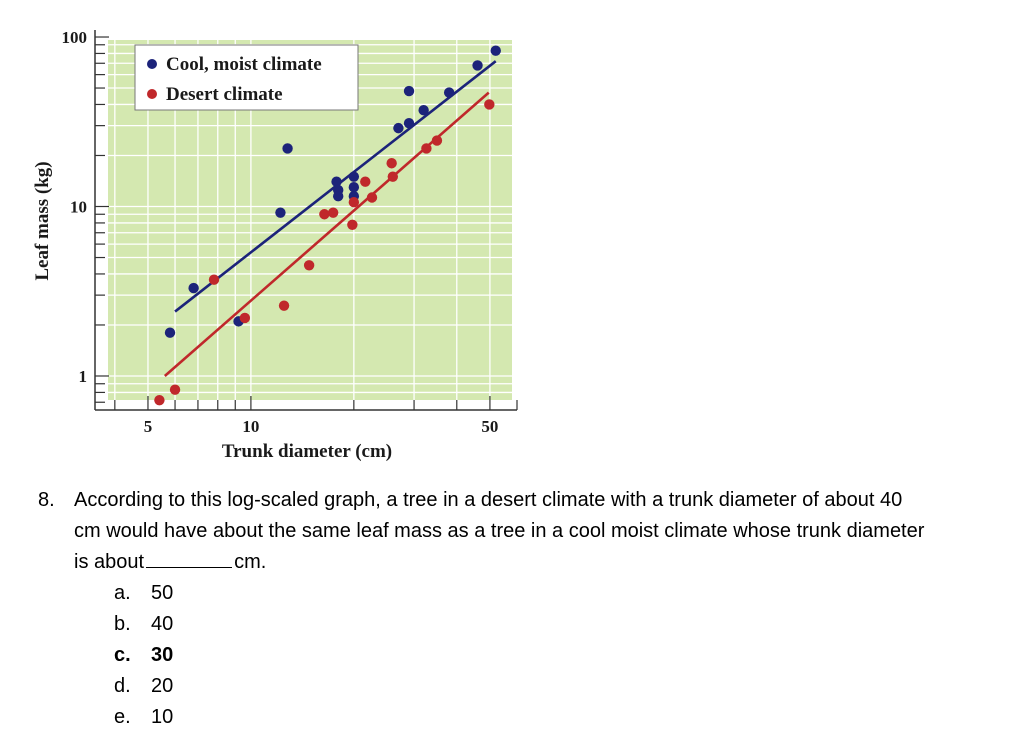 The height and width of the screenshot is (736, 1024). Describe the element at coordinates (250, 426) in the screenshot. I see `x-tick-label: 10` at that location.